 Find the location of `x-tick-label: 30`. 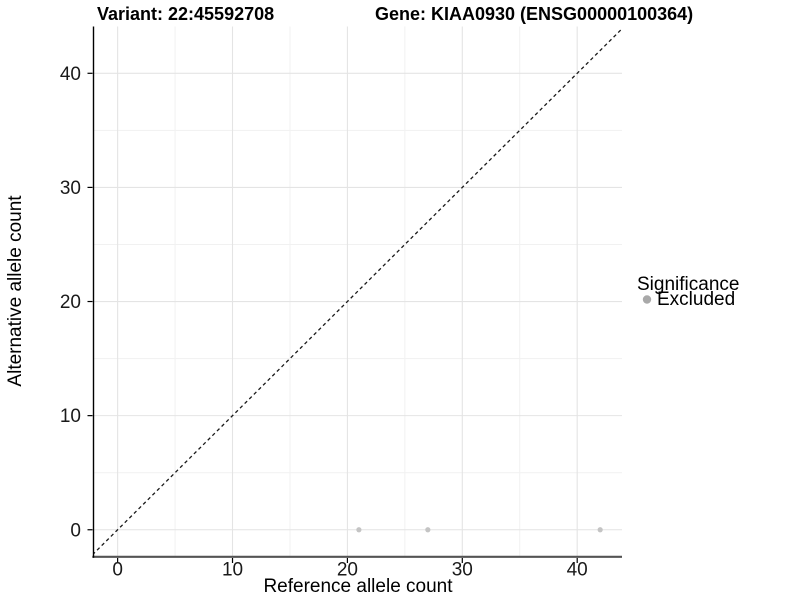

x-tick-label: 30 is located at coordinates (462, 570).